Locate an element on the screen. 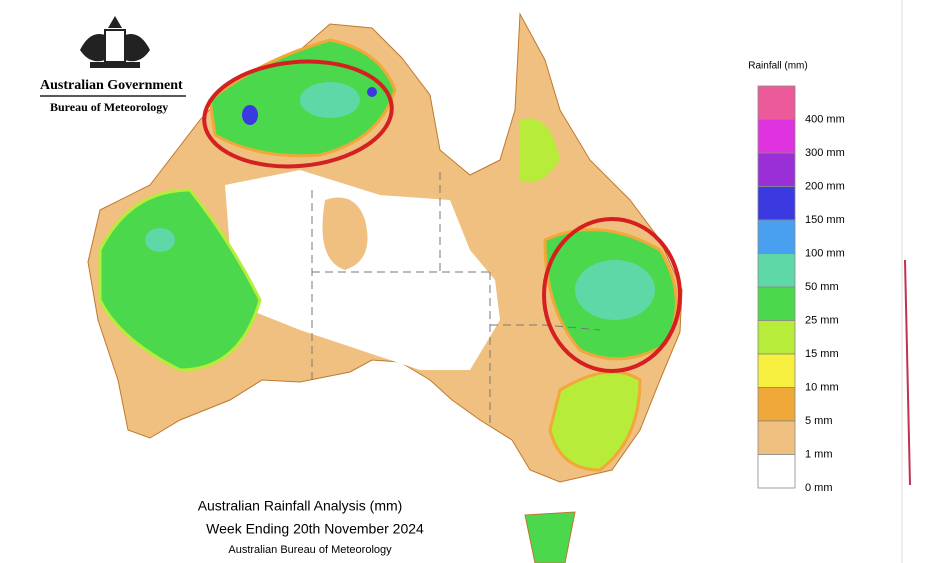 The height and width of the screenshot is (563, 929). state-borders is located at coordinates (456, 298).